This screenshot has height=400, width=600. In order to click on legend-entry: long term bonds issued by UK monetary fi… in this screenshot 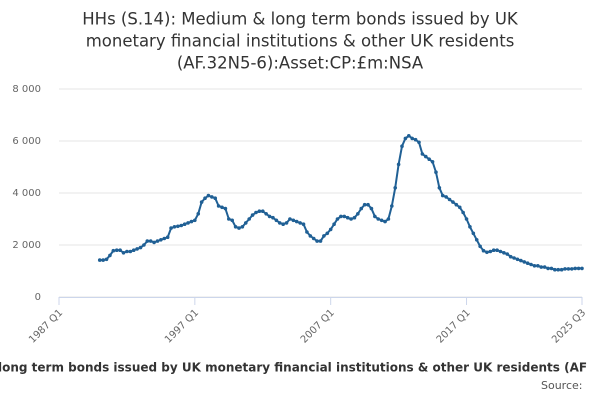, I will do `click(293, 368)`.